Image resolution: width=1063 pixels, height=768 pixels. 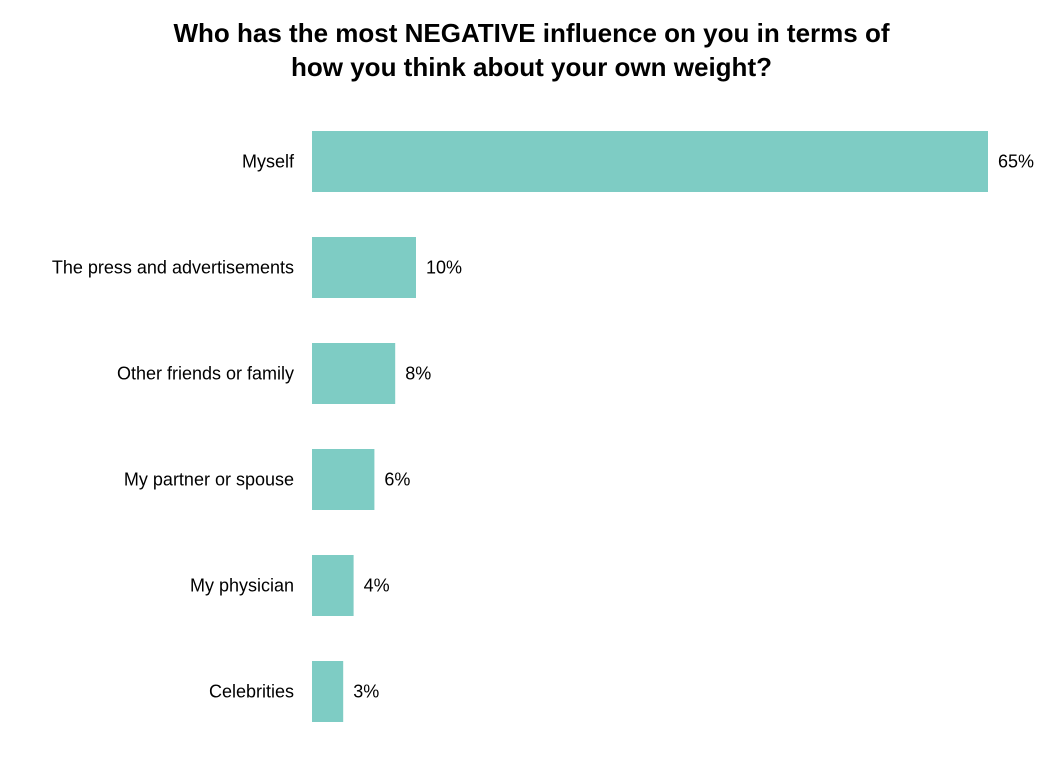 What do you see at coordinates (444, 268) in the screenshot?
I see `data-label: 10%` at bounding box center [444, 268].